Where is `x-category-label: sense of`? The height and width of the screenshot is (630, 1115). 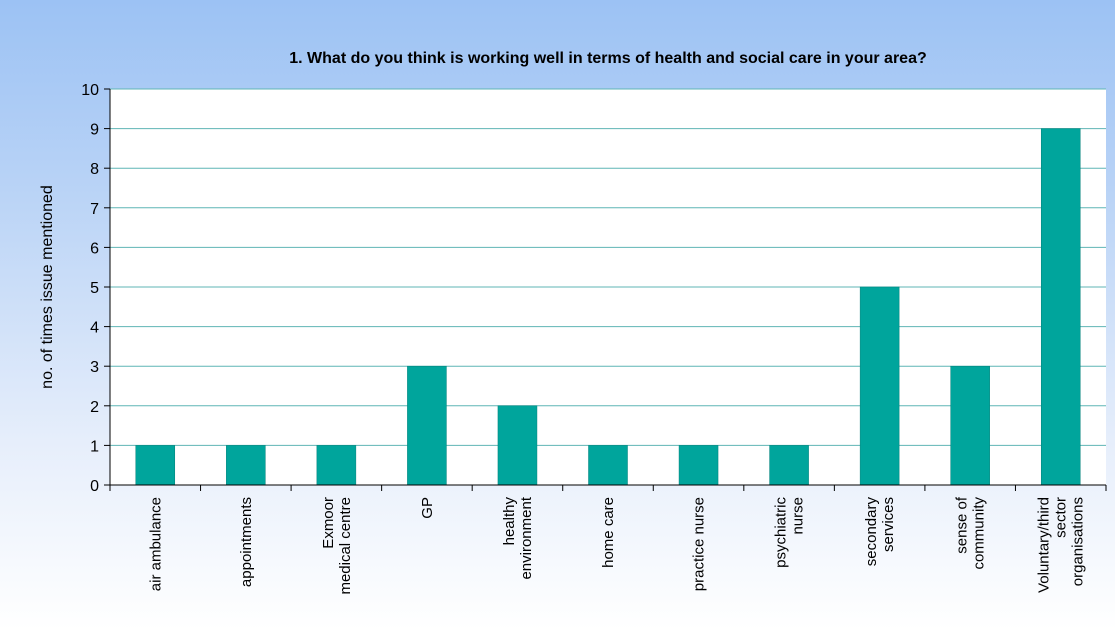
x-category-label: sense of is located at coordinates (962, 525).